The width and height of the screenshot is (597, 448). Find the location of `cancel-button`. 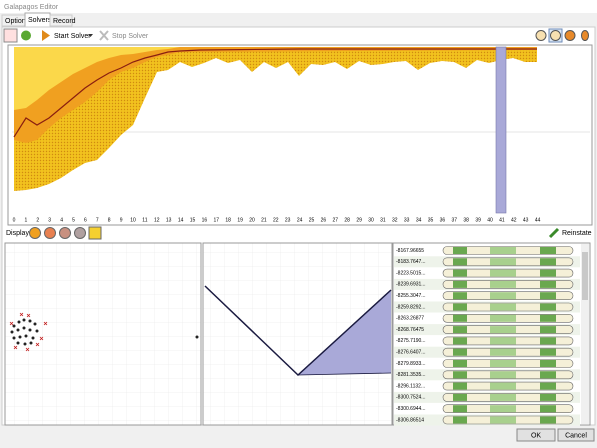

cancel-button is located at coordinates (576, 435).